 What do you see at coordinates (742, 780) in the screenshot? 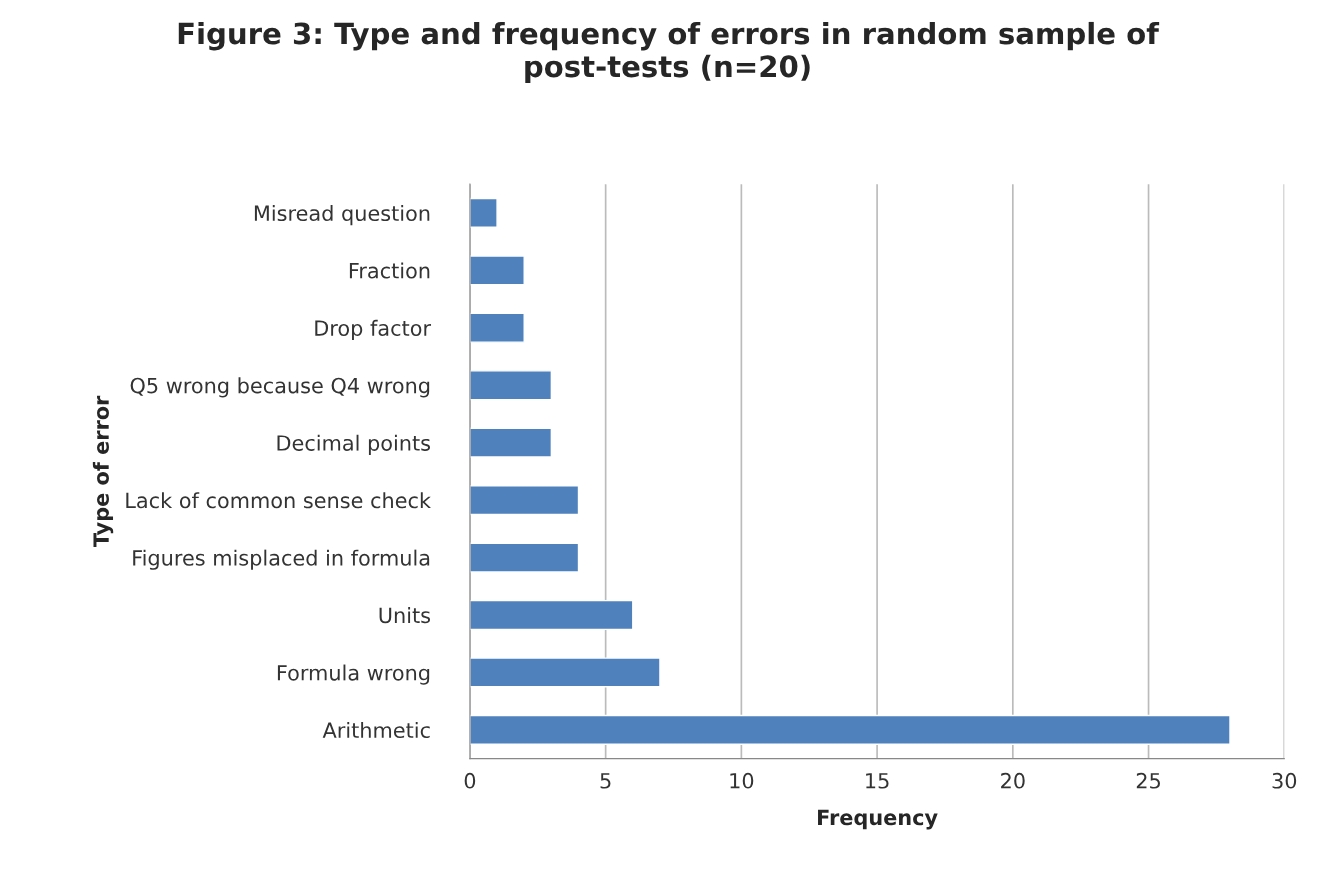
I see `x-tick-label: 10` at bounding box center [742, 780].